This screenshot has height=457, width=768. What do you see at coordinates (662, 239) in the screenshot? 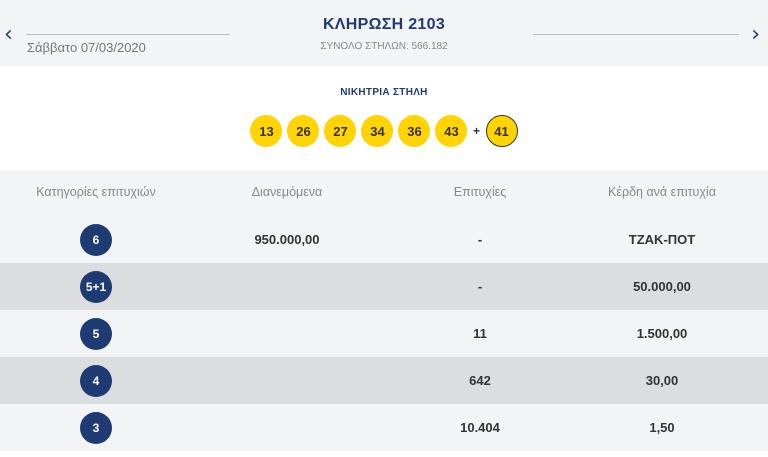
I see `prize-per-winner: ΤΖΑΚ-ΠΟΤ` at bounding box center [662, 239].